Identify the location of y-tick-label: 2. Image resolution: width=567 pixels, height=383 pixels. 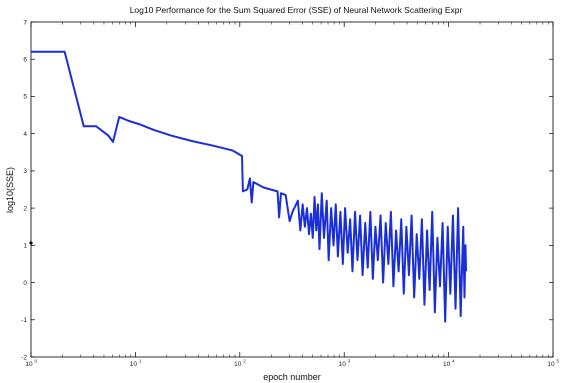
(25, 208).